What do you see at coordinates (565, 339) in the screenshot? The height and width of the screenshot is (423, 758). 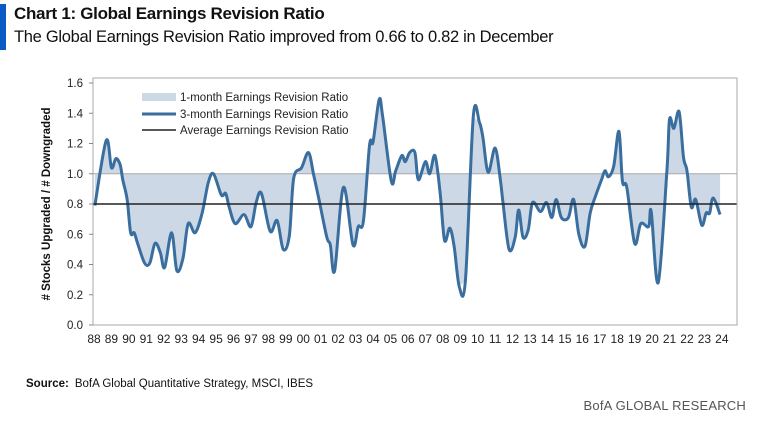 I see `x-tick-label: 15` at bounding box center [565, 339].